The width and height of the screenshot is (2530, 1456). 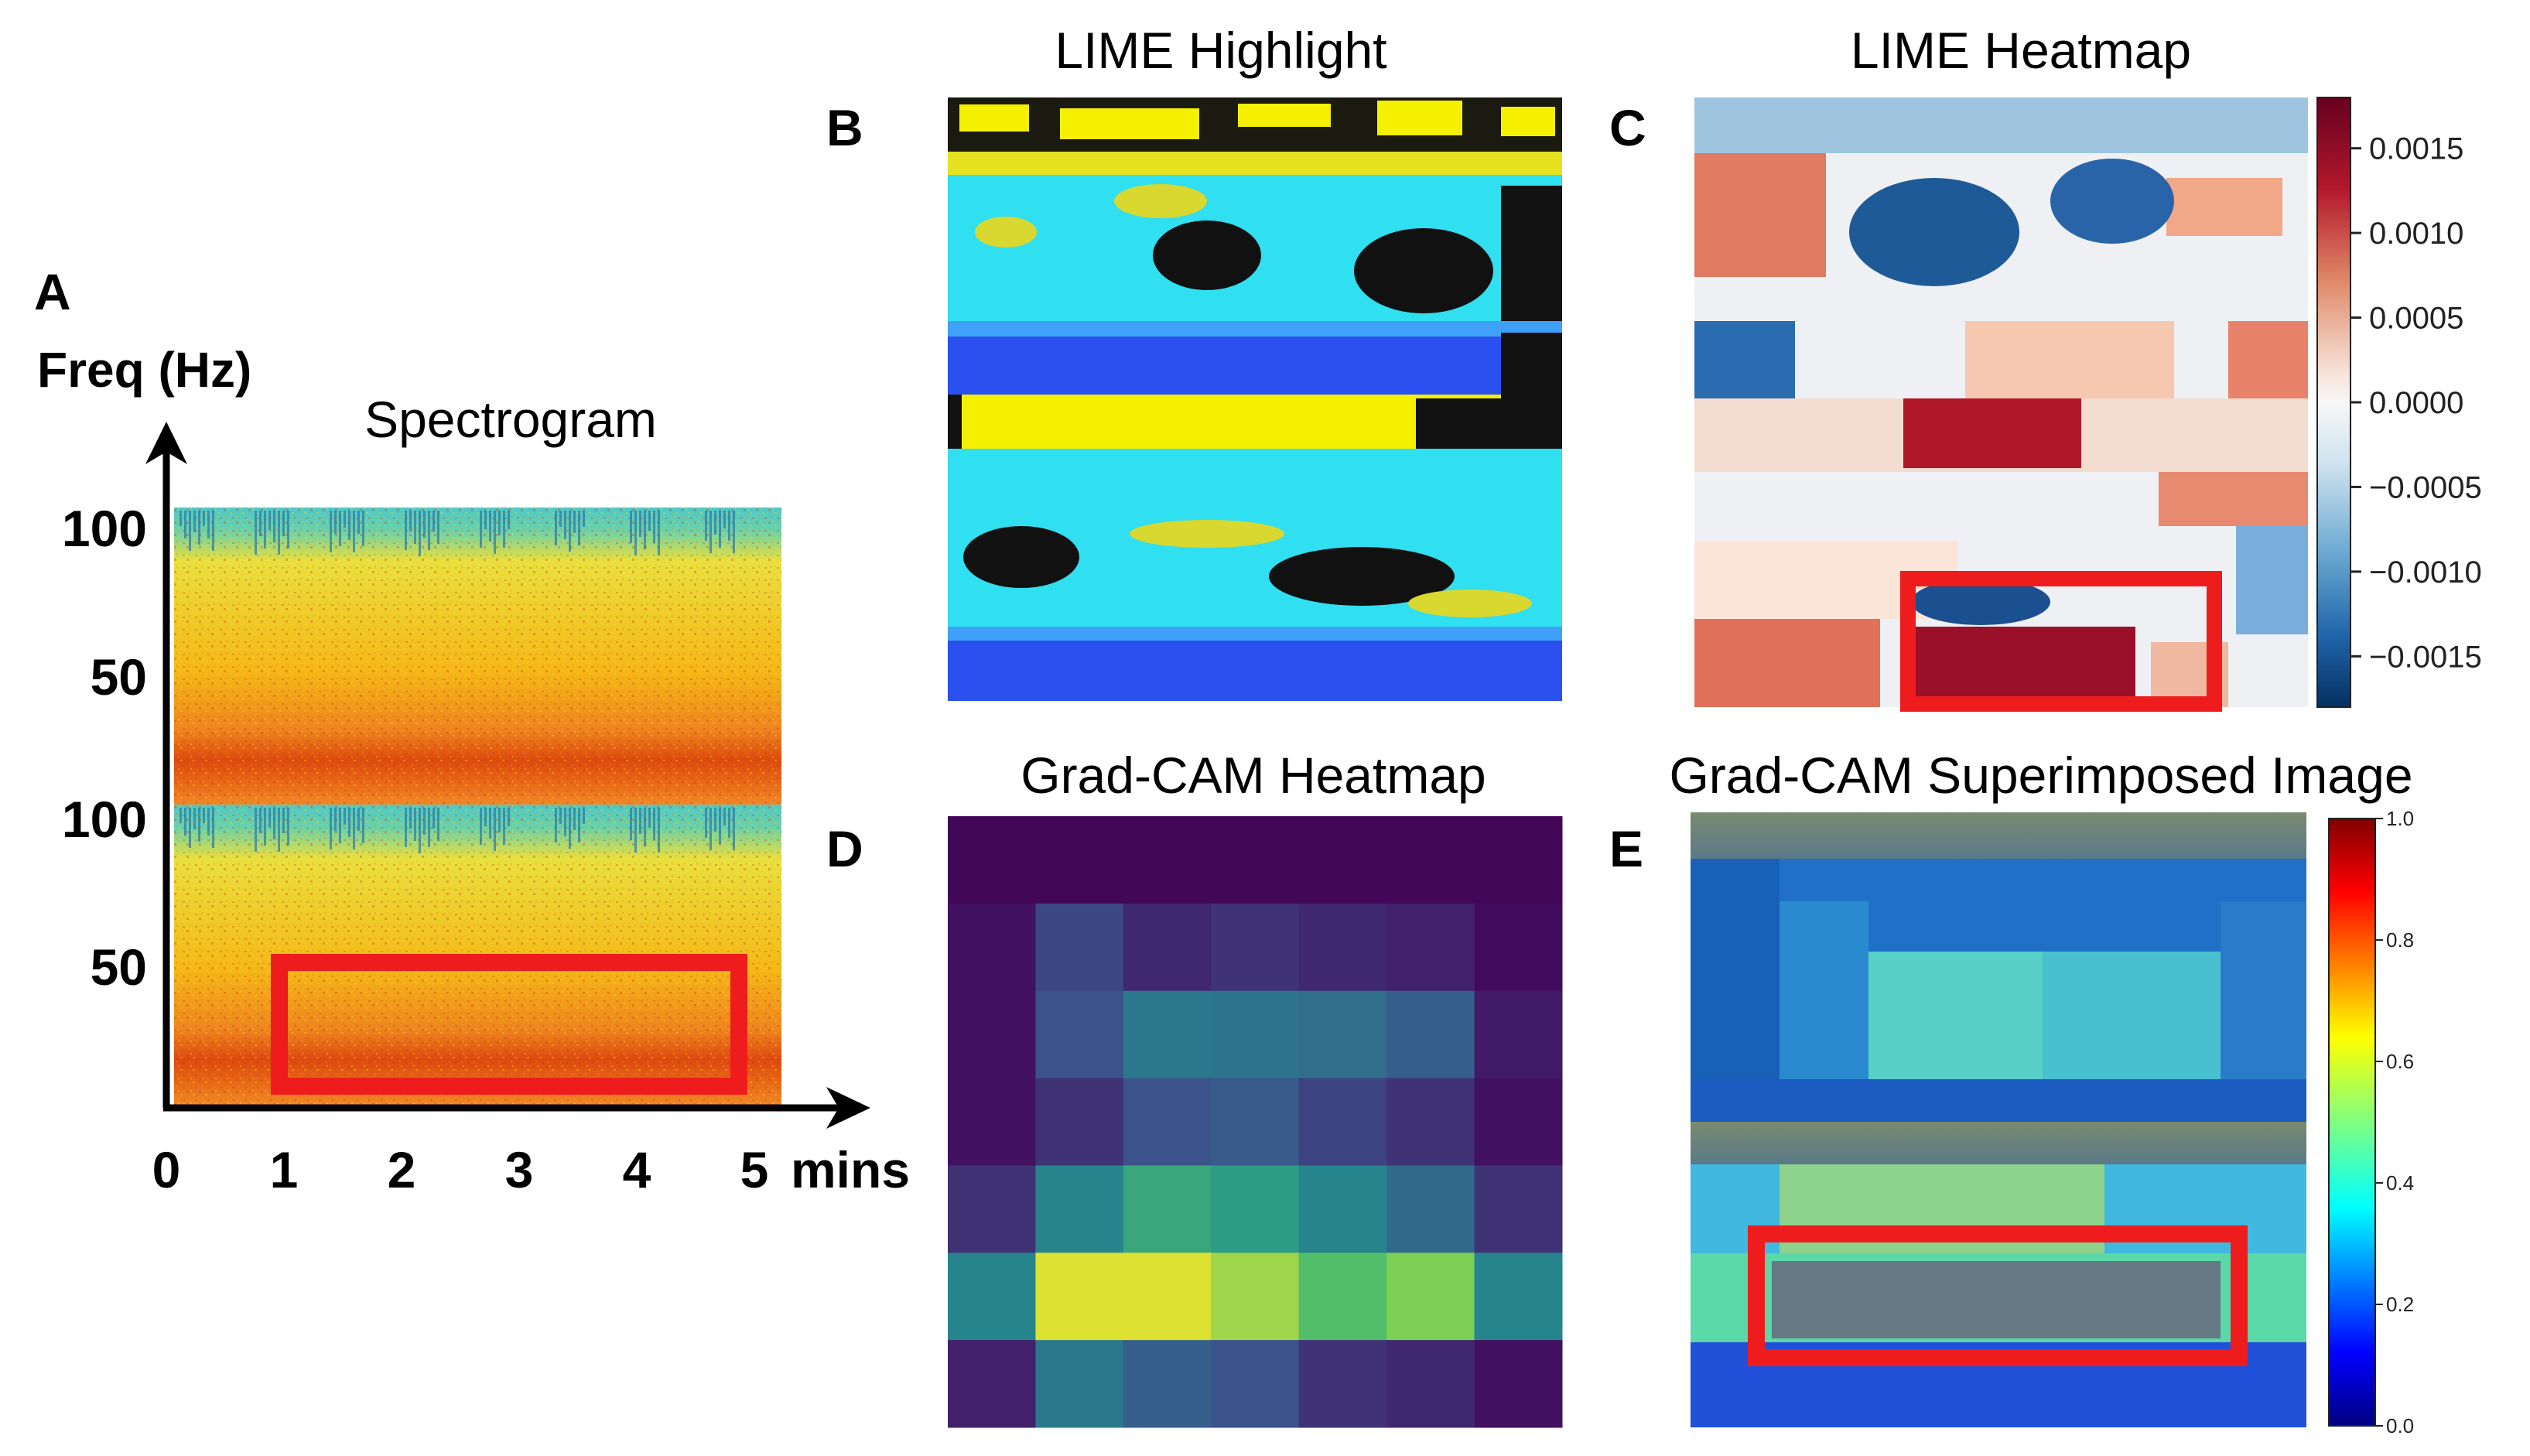 I want to click on panel-label-b: B, so click(x=844, y=127).